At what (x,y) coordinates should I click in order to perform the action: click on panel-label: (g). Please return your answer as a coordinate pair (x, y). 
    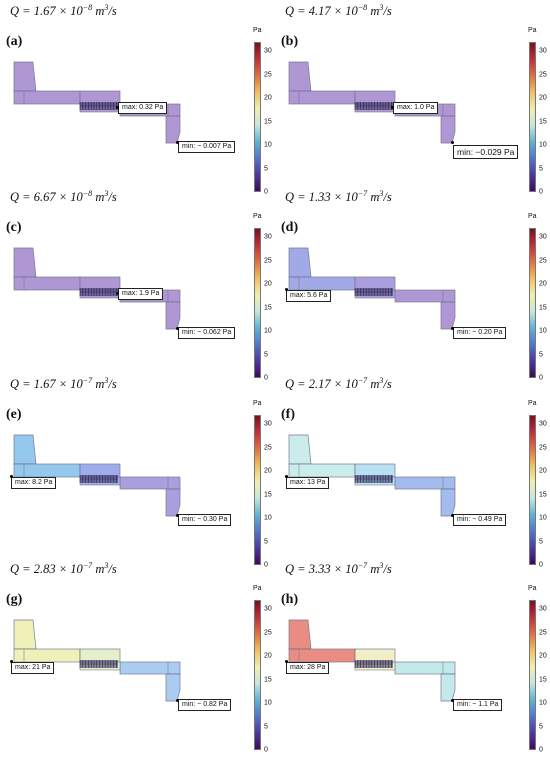
    Looking at the image, I should click on (14, 599).